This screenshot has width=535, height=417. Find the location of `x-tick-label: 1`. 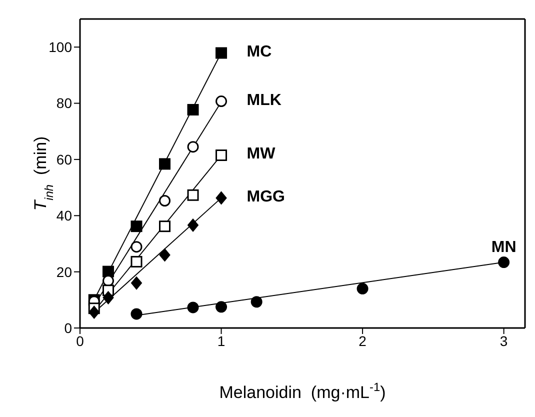

x-tick-label: 1 is located at coordinates (221, 340).